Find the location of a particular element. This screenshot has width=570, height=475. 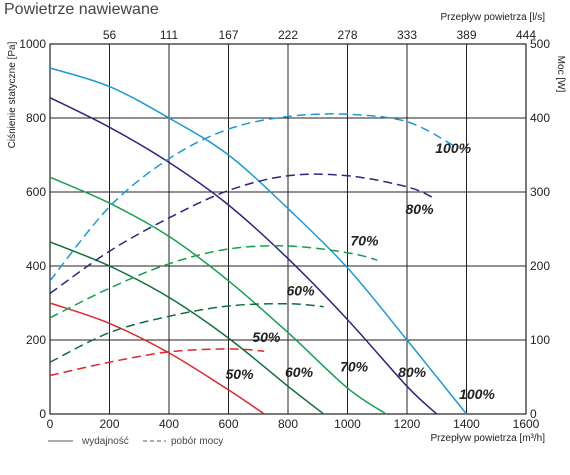

x-bottom-axis-label: Przepływ powietrza [m³/h] is located at coordinates (488, 438).